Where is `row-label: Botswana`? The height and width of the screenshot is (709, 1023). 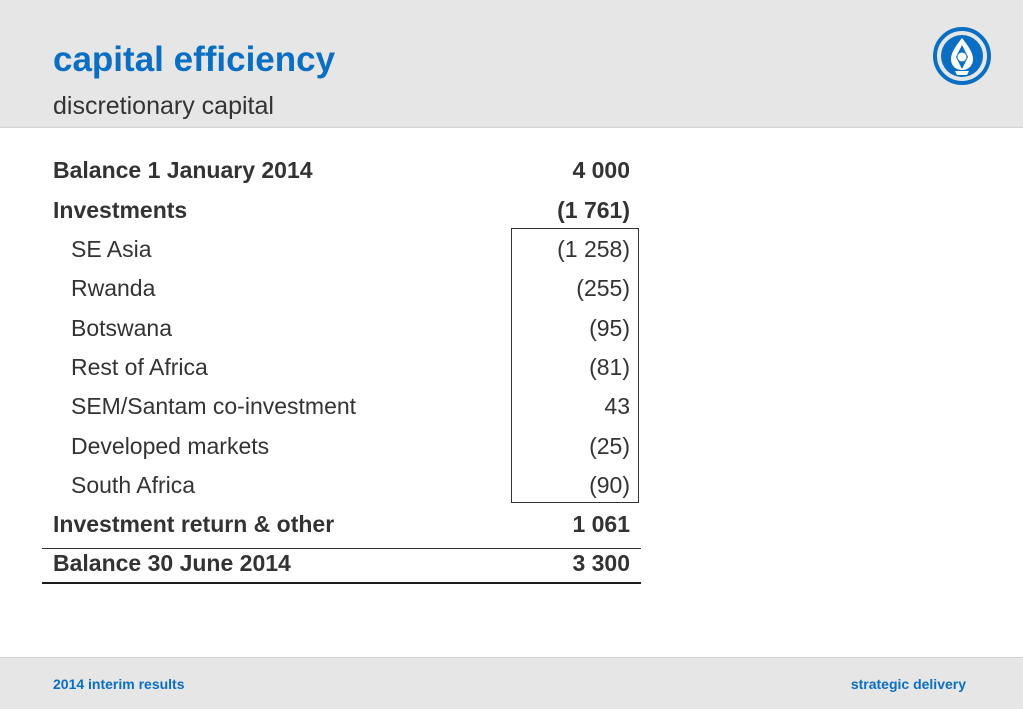 row-label: Botswana is located at coordinates (122, 328).